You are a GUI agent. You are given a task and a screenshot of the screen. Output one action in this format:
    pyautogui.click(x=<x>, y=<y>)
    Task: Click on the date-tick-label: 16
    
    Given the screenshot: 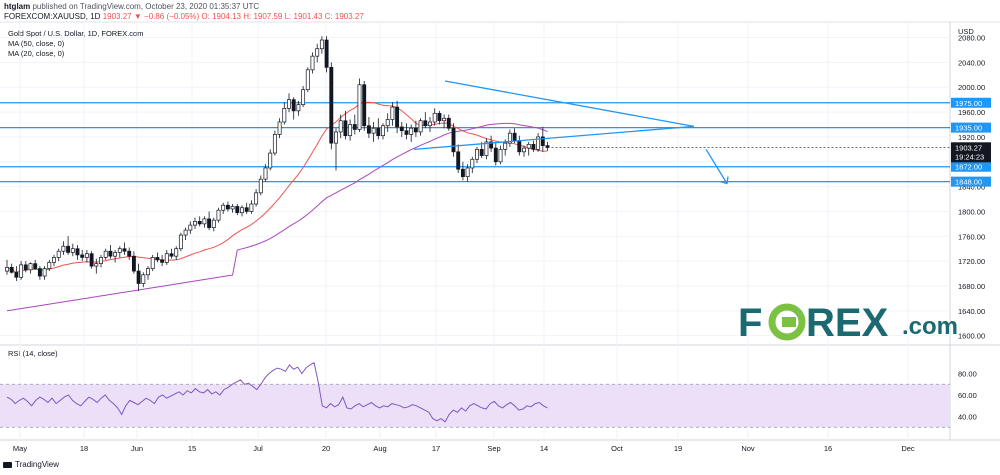 What is the action you would take?
    pyautogui.click(x=828, y=448)
    